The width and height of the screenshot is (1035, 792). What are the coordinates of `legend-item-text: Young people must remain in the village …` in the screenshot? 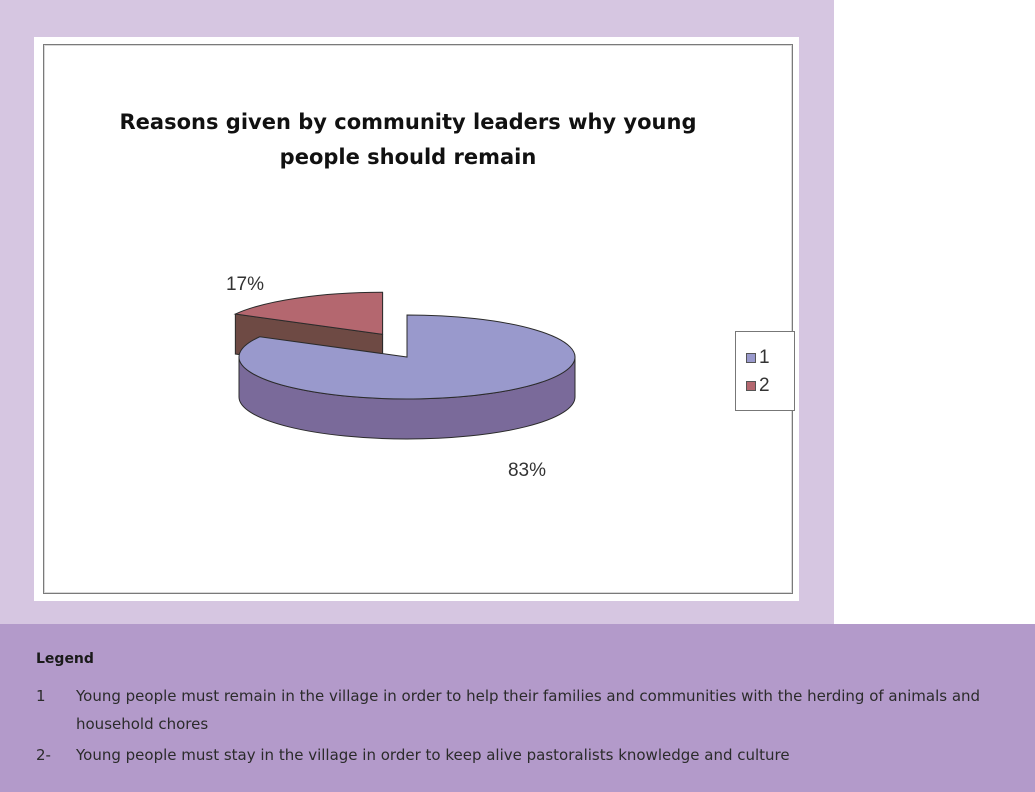 It's located at (528, 710).